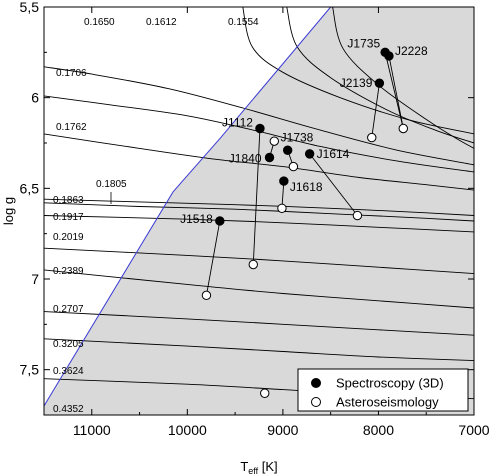  Describe the element at coordinates (68, 309) in the screenshot. I see `track-label-0.2707: 0.2707` at that location.